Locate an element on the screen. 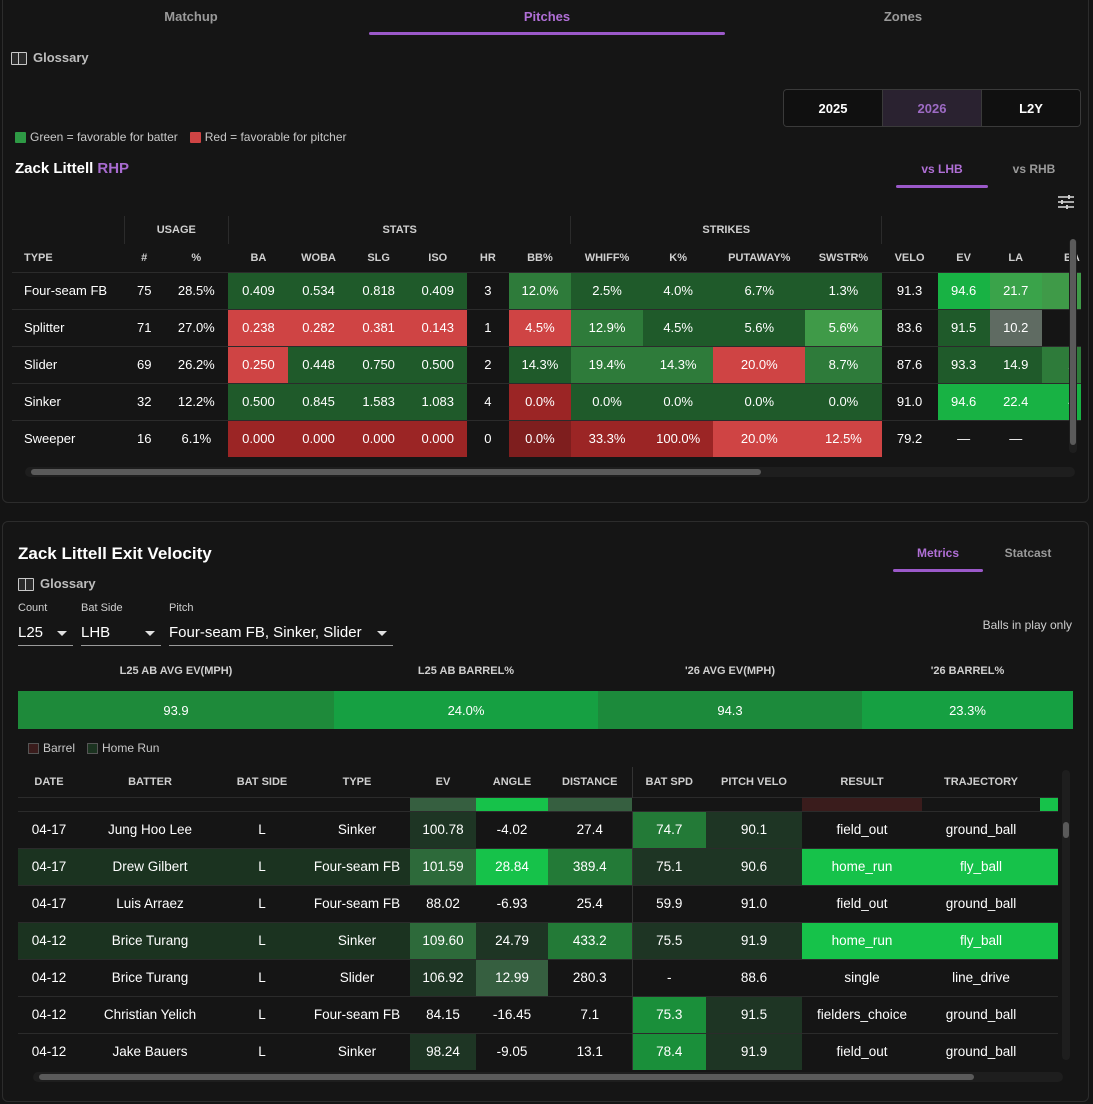 This screenshot has width=1093, height=1104. column-header: DISTANCE is located at coordinates (590, 782).